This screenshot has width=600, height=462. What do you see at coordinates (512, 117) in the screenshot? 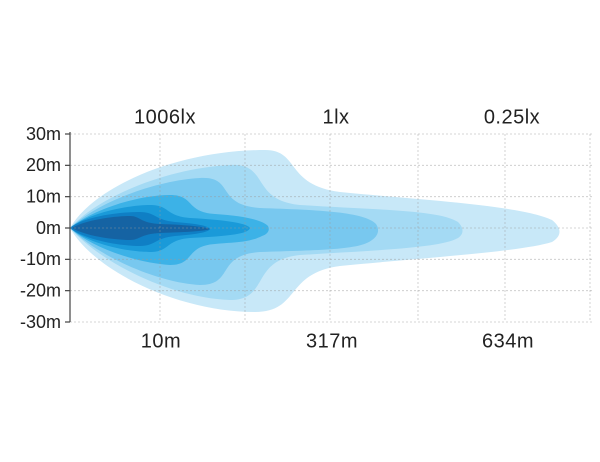
I see `top-label: 0.25lx` at bounding box center [512, 117].